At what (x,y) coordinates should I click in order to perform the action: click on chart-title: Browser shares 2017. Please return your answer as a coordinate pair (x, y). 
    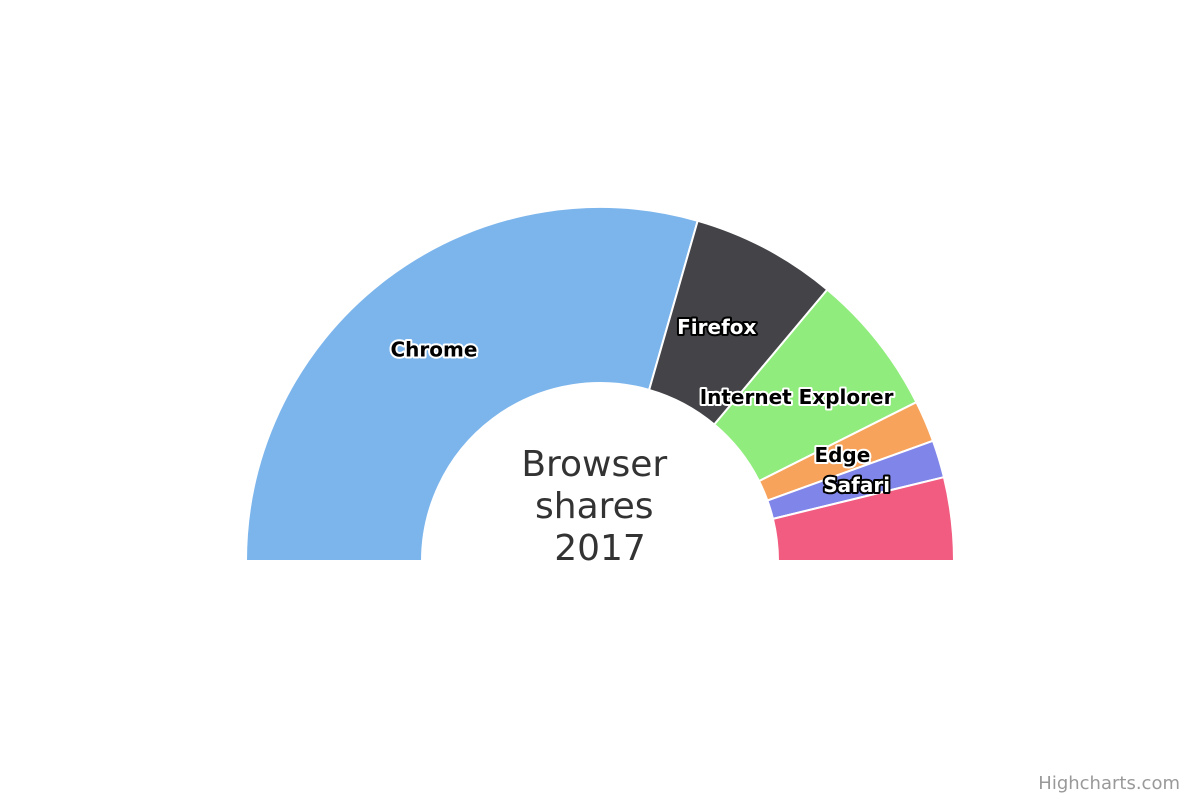
    Looking at the image, I should click on (599, 506).